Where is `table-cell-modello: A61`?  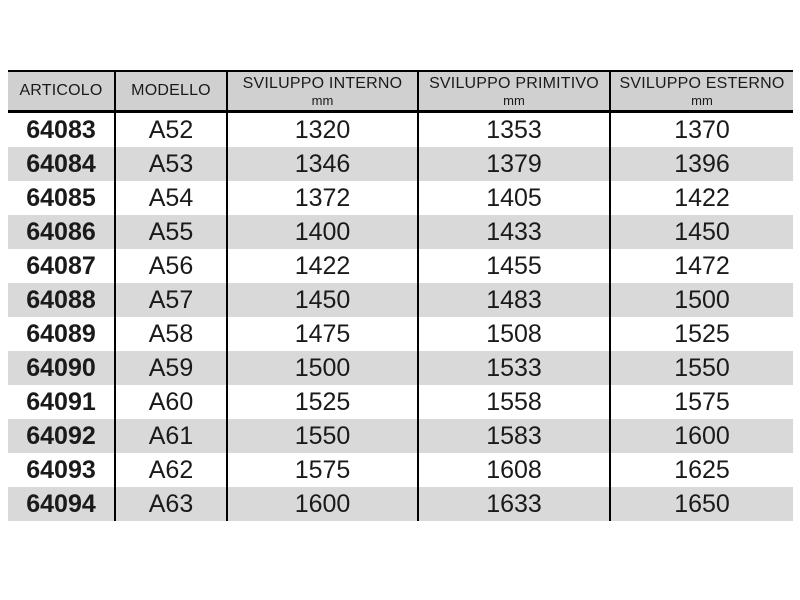 table-cell-modello: A61 is located at coordinates (170, 436).